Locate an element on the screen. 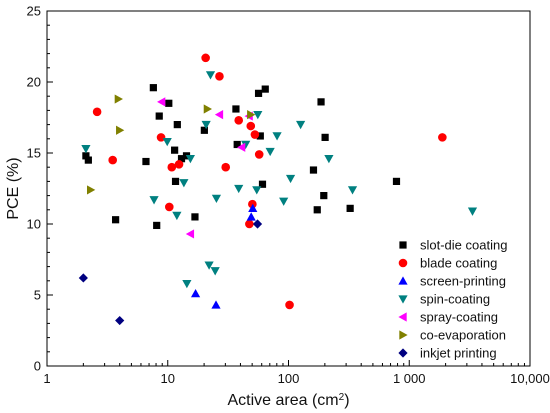  series-screen-printing is located at coordinates (224, 256).